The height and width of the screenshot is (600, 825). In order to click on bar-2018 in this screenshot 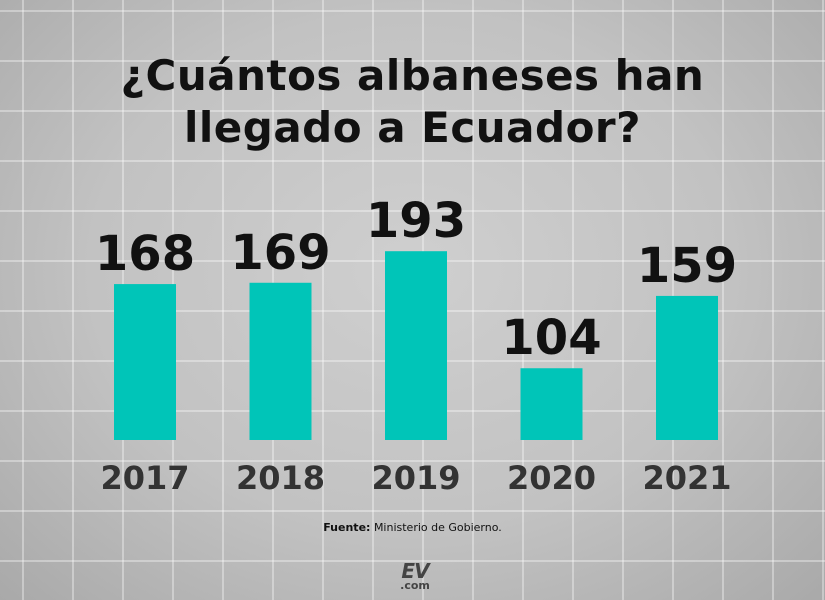, I will do `click(280, 361)`.